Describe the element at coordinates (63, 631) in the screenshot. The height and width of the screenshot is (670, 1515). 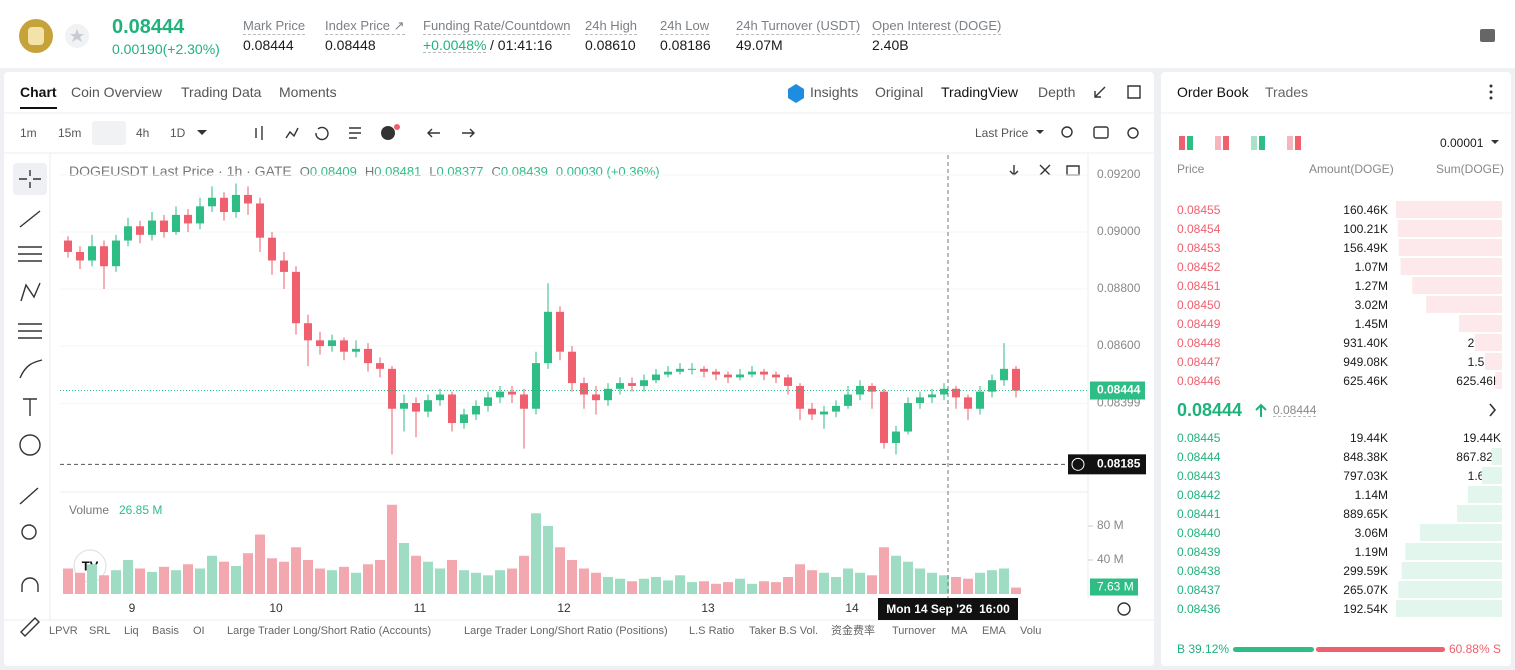
I see `indicator: LPVR` at that location.